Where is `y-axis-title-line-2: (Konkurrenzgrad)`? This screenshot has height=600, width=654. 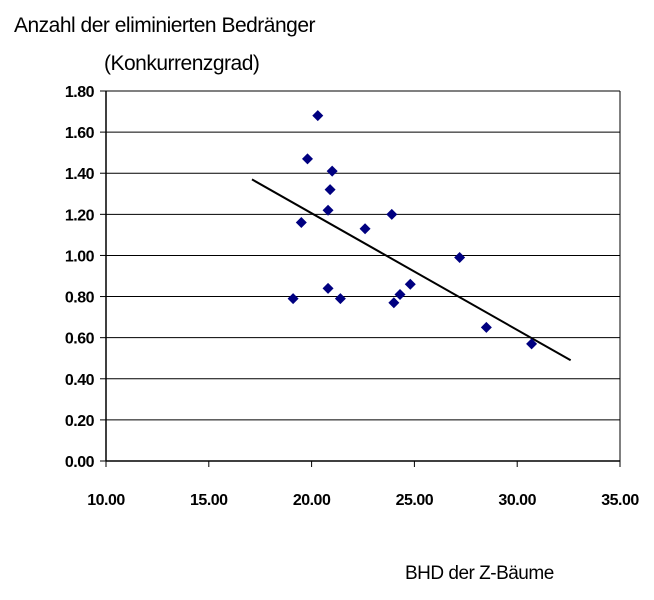 y-axis-title-line-2: (Konkurrenzgrad) is located at coordinates (182, 63).